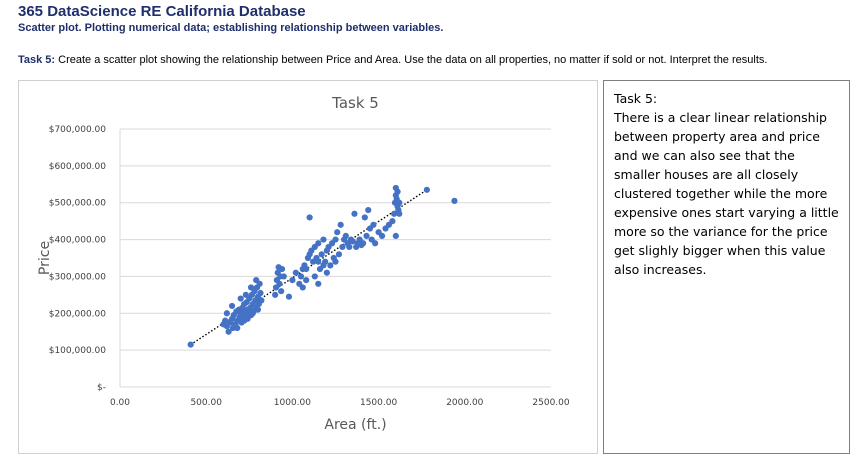 This screenshot has height=458, width=853. What do you see at coordinates (78, 204) in the screenshot?
I see `y-tick-label: $500,000.00` at bounding box center [78, 204].